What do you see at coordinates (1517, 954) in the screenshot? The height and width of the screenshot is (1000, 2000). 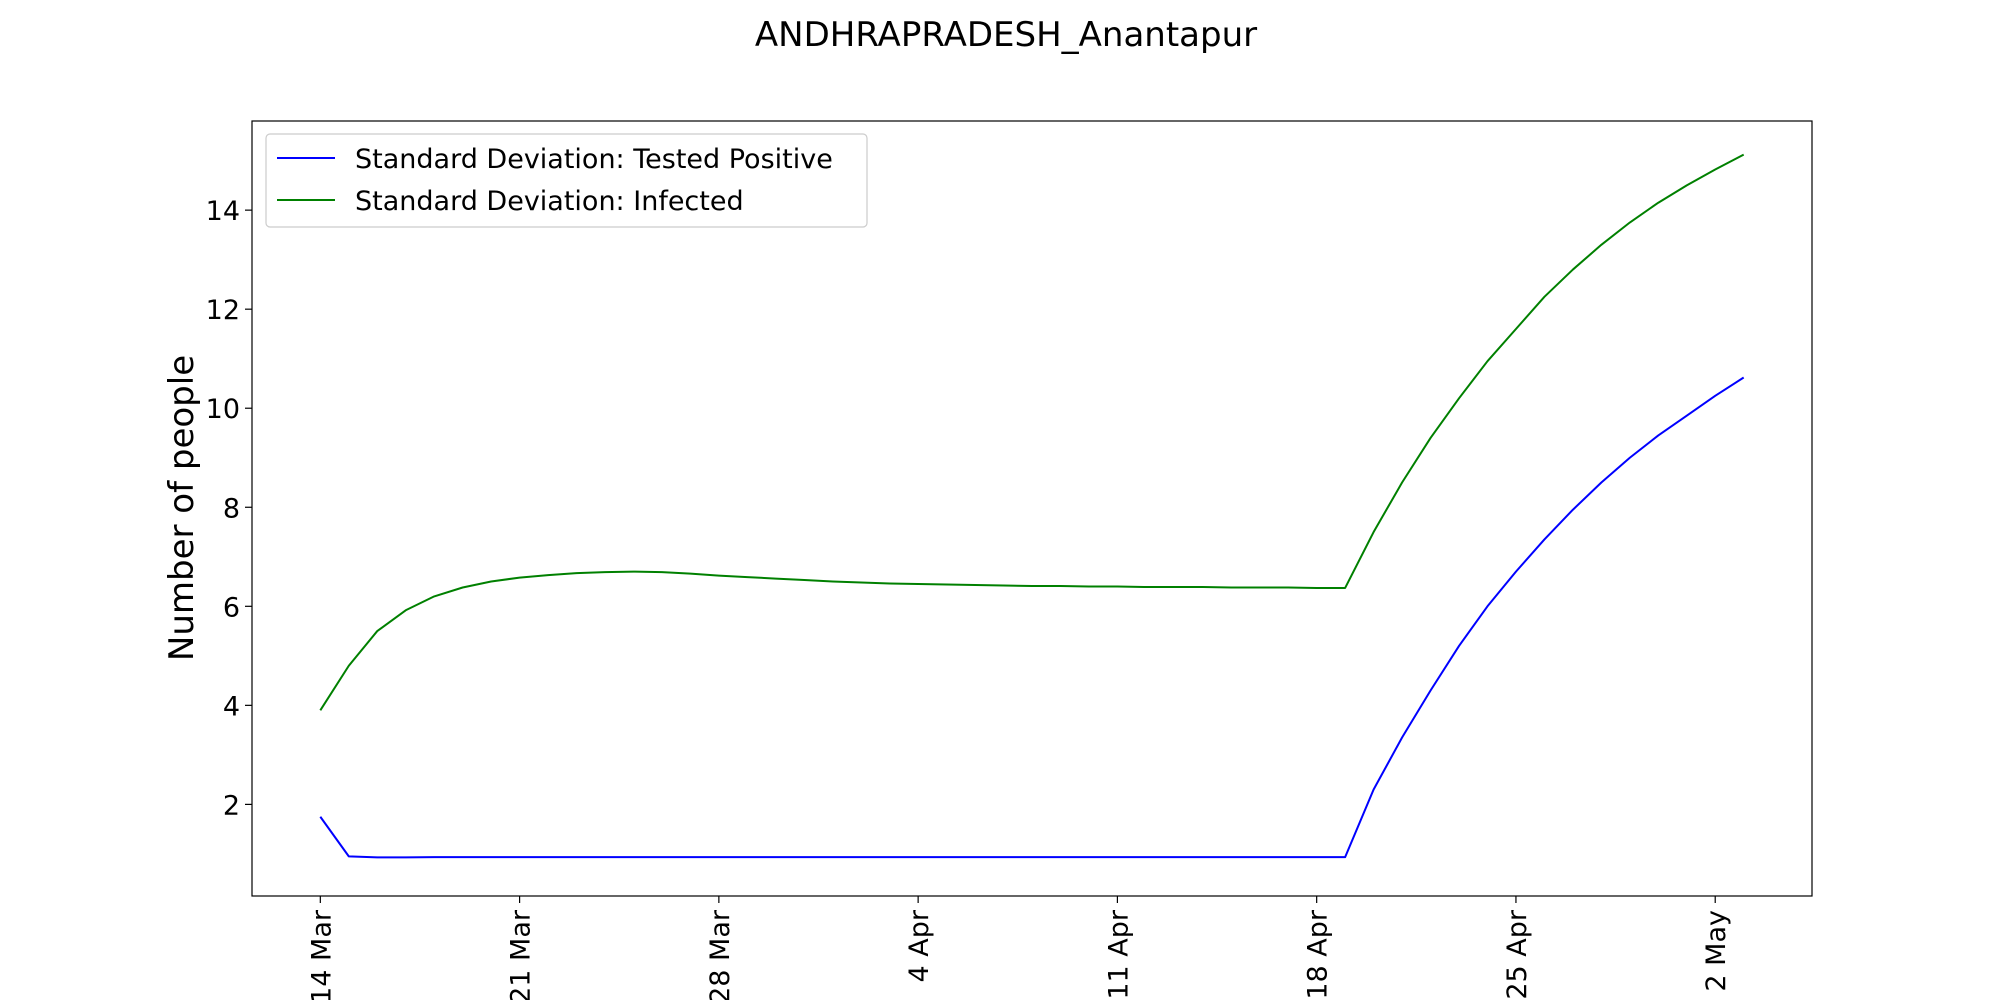 I see `x-tick-label: 25 Apr` at bounding box center [1517, 954].